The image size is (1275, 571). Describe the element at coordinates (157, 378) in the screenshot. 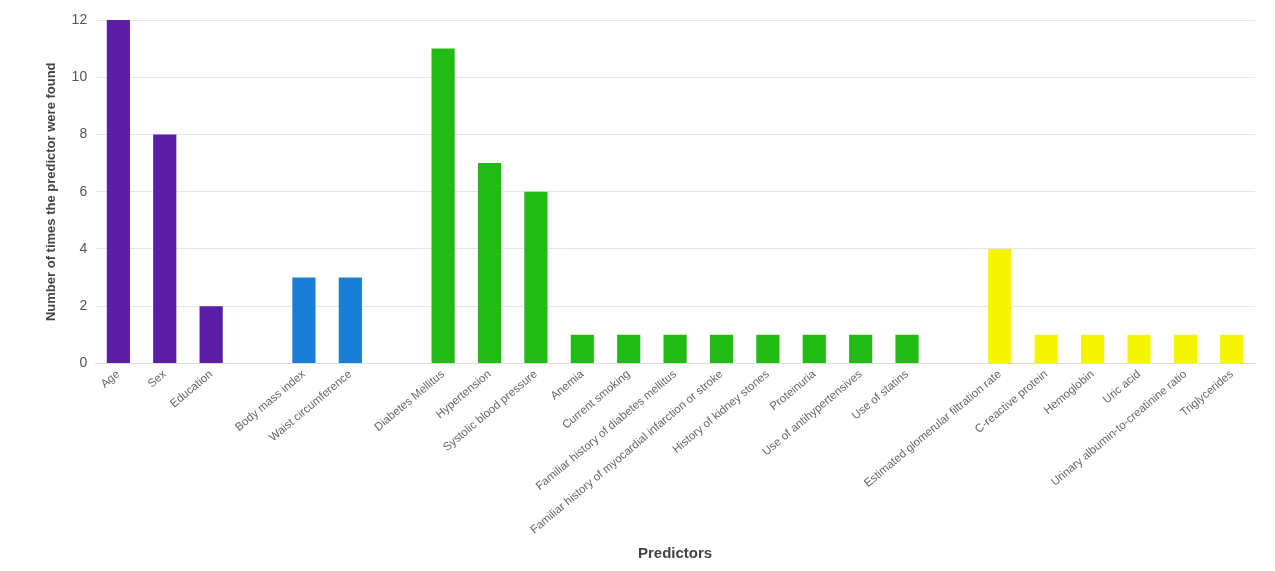

I see `x-tick-label: Sex` at that location.